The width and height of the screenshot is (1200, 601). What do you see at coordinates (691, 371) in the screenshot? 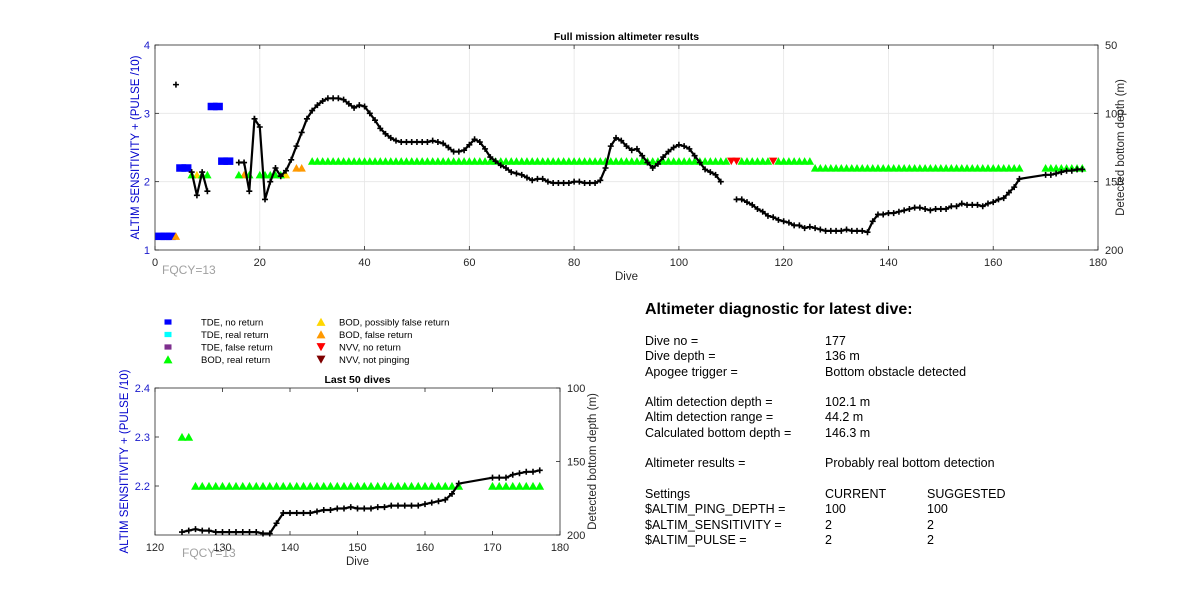
I see `apogee-trigger-label: Apogee trigger =` at bounding box center [691, 371].